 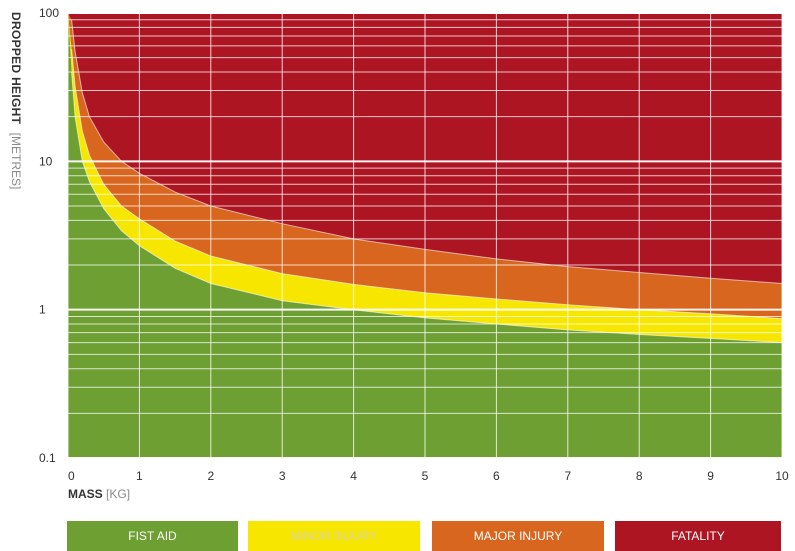 I want to click on legend-item-fatality: FATALITY, so click(x=698, y=536).